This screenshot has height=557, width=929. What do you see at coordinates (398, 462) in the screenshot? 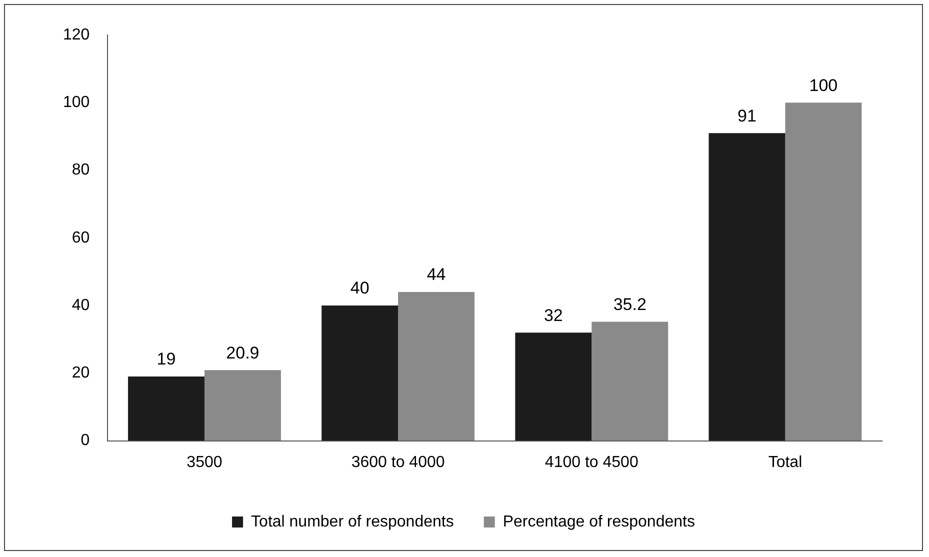
I see `x-tick-label: 3600 to 4000` at bounding box center [398, 462].